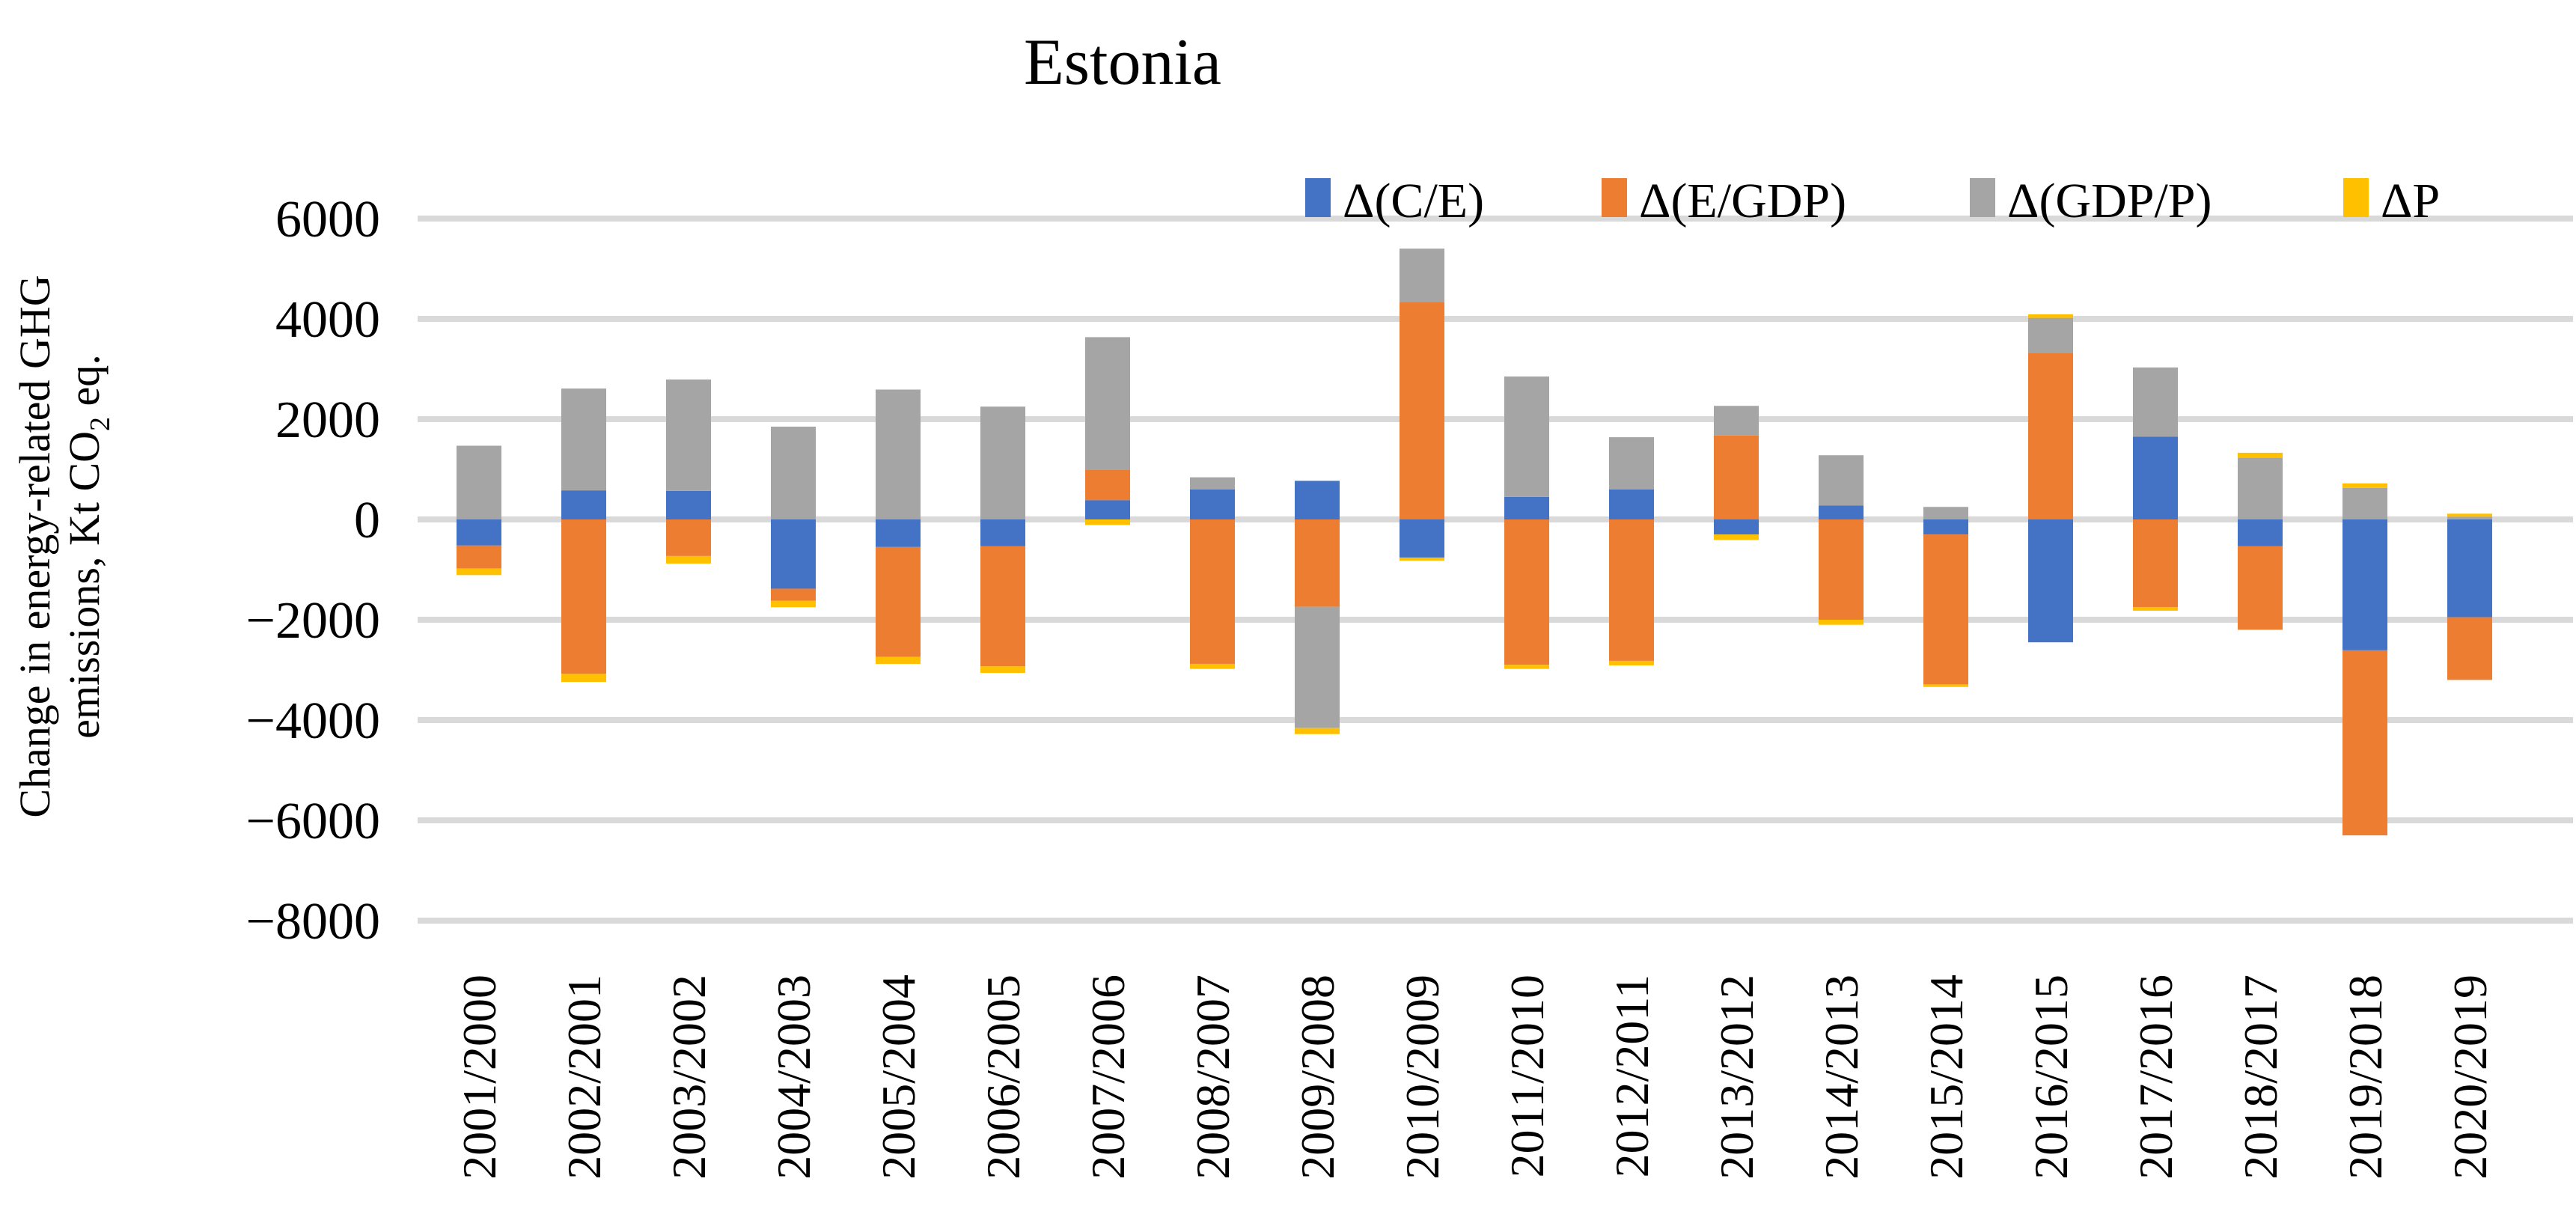 The height and width of the screenshot is (1229, 2576). What do you see at coordinates (1631, 463) in the screenshot?
I see `bar-segment-2012/2011-Δ(GDP/P)` at bounding box center [1631, 463].